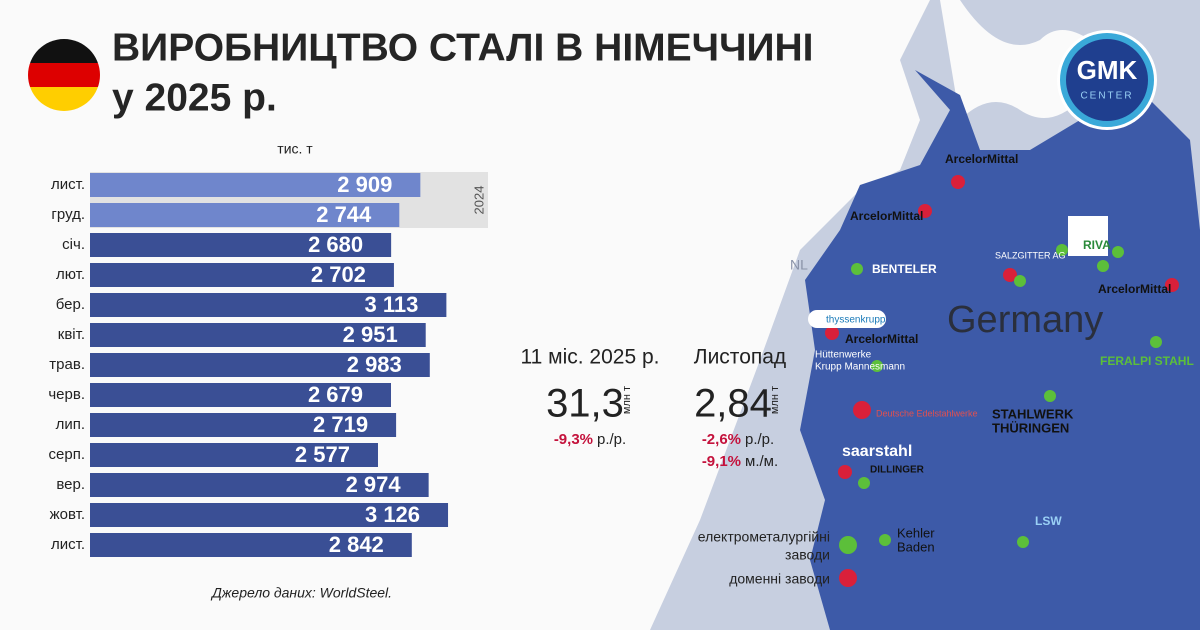  What do you see at coordinates (463, 47) in the screenshot?
I see `title: ВИРОБНИЦТВО СТАЛІ В НІМЕЧЧИНІ` at bounding box center [463, 47].